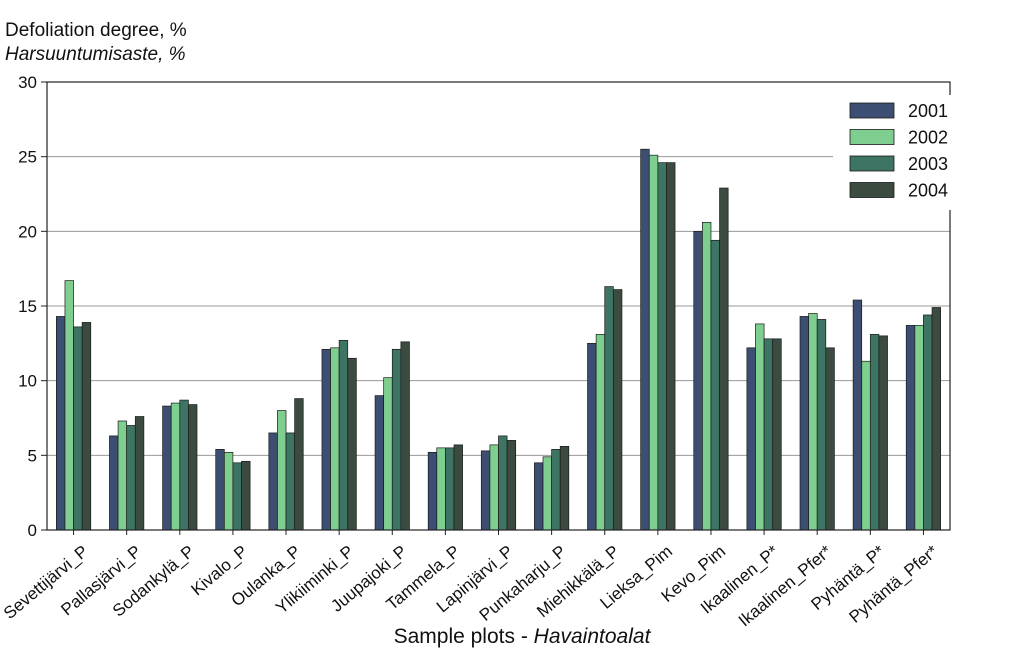 This screenshot has width=1024, height=658. Describe the element at coordinates (27, 306) in the screenshot. I see `y-tick-label: 15` at that location.